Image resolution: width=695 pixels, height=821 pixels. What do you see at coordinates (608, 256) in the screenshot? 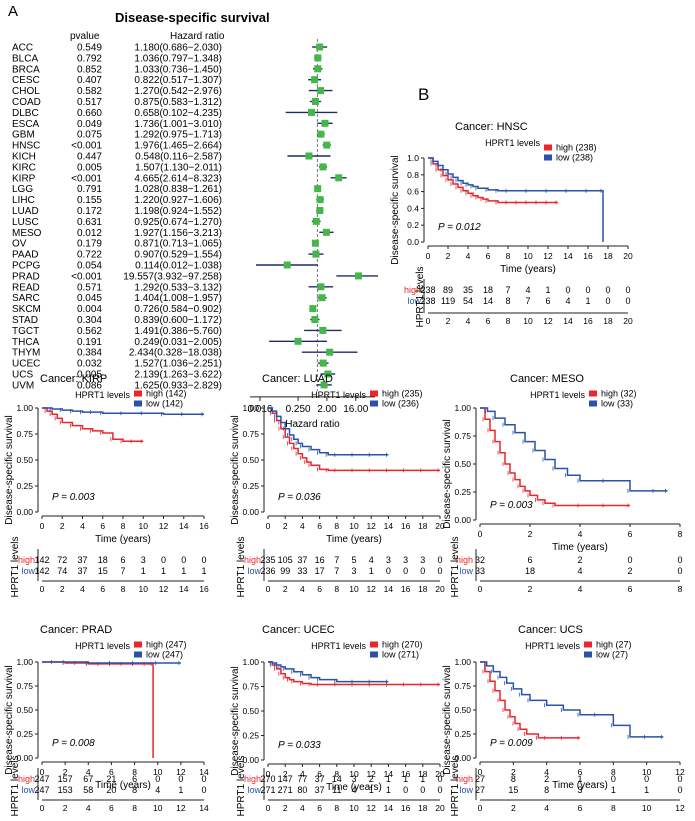
I see `km-x-tick-label: 18` at bounding box center [608, 256].